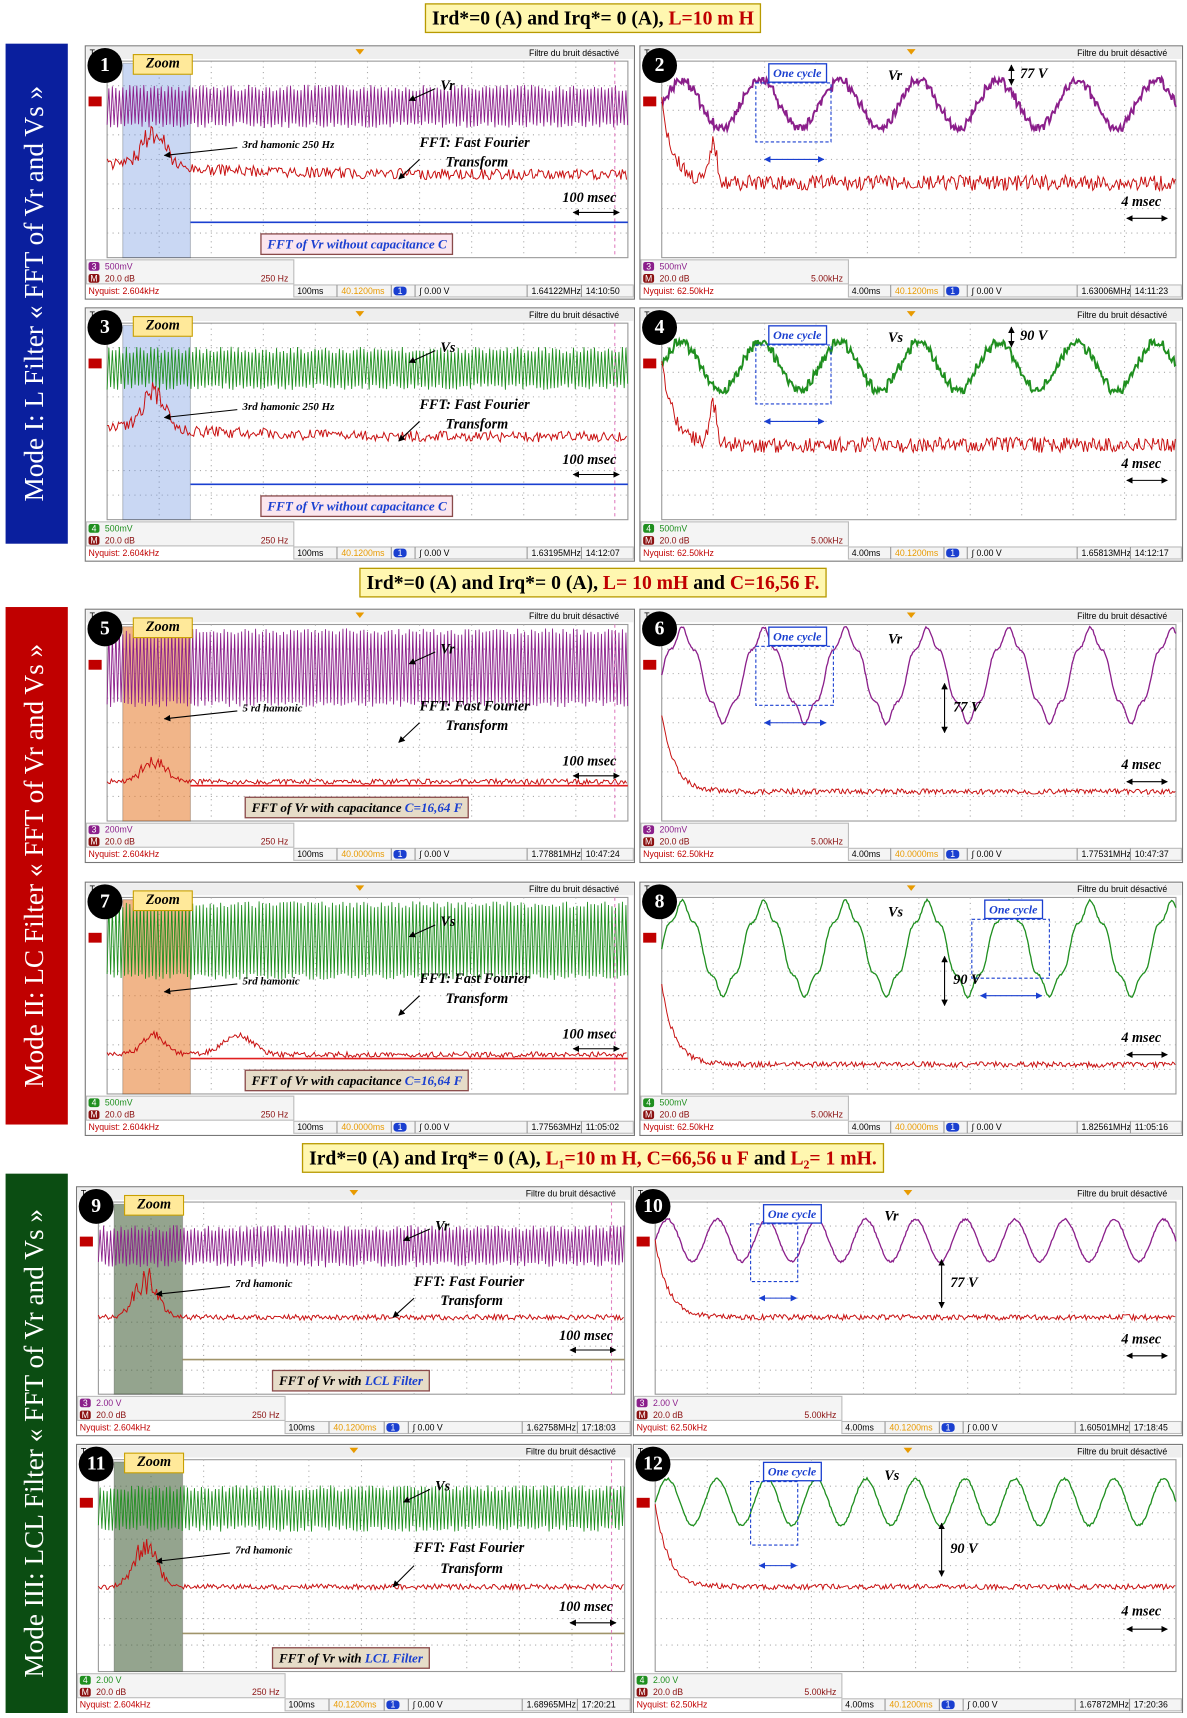 The height and width of the screenshot is (1718, 1187). What do you see at coordinates (589, 1034) in the screenshot?
I see `time-label: 100 msec` at bounding box center [589, 1034].